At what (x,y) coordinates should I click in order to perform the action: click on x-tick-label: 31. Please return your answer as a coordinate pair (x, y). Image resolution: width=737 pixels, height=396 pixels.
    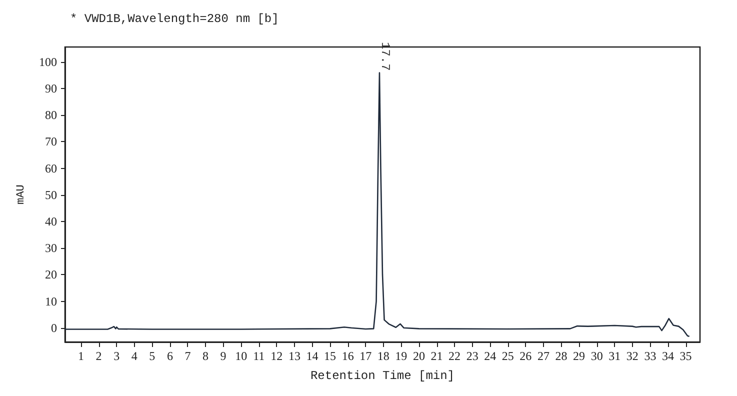
    Looking at the image, I should click on (614, 356).